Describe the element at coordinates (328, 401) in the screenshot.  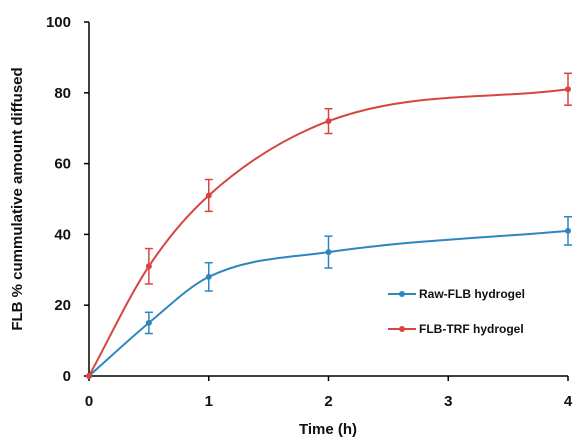
I see `x-tick-label: 2` at that location.